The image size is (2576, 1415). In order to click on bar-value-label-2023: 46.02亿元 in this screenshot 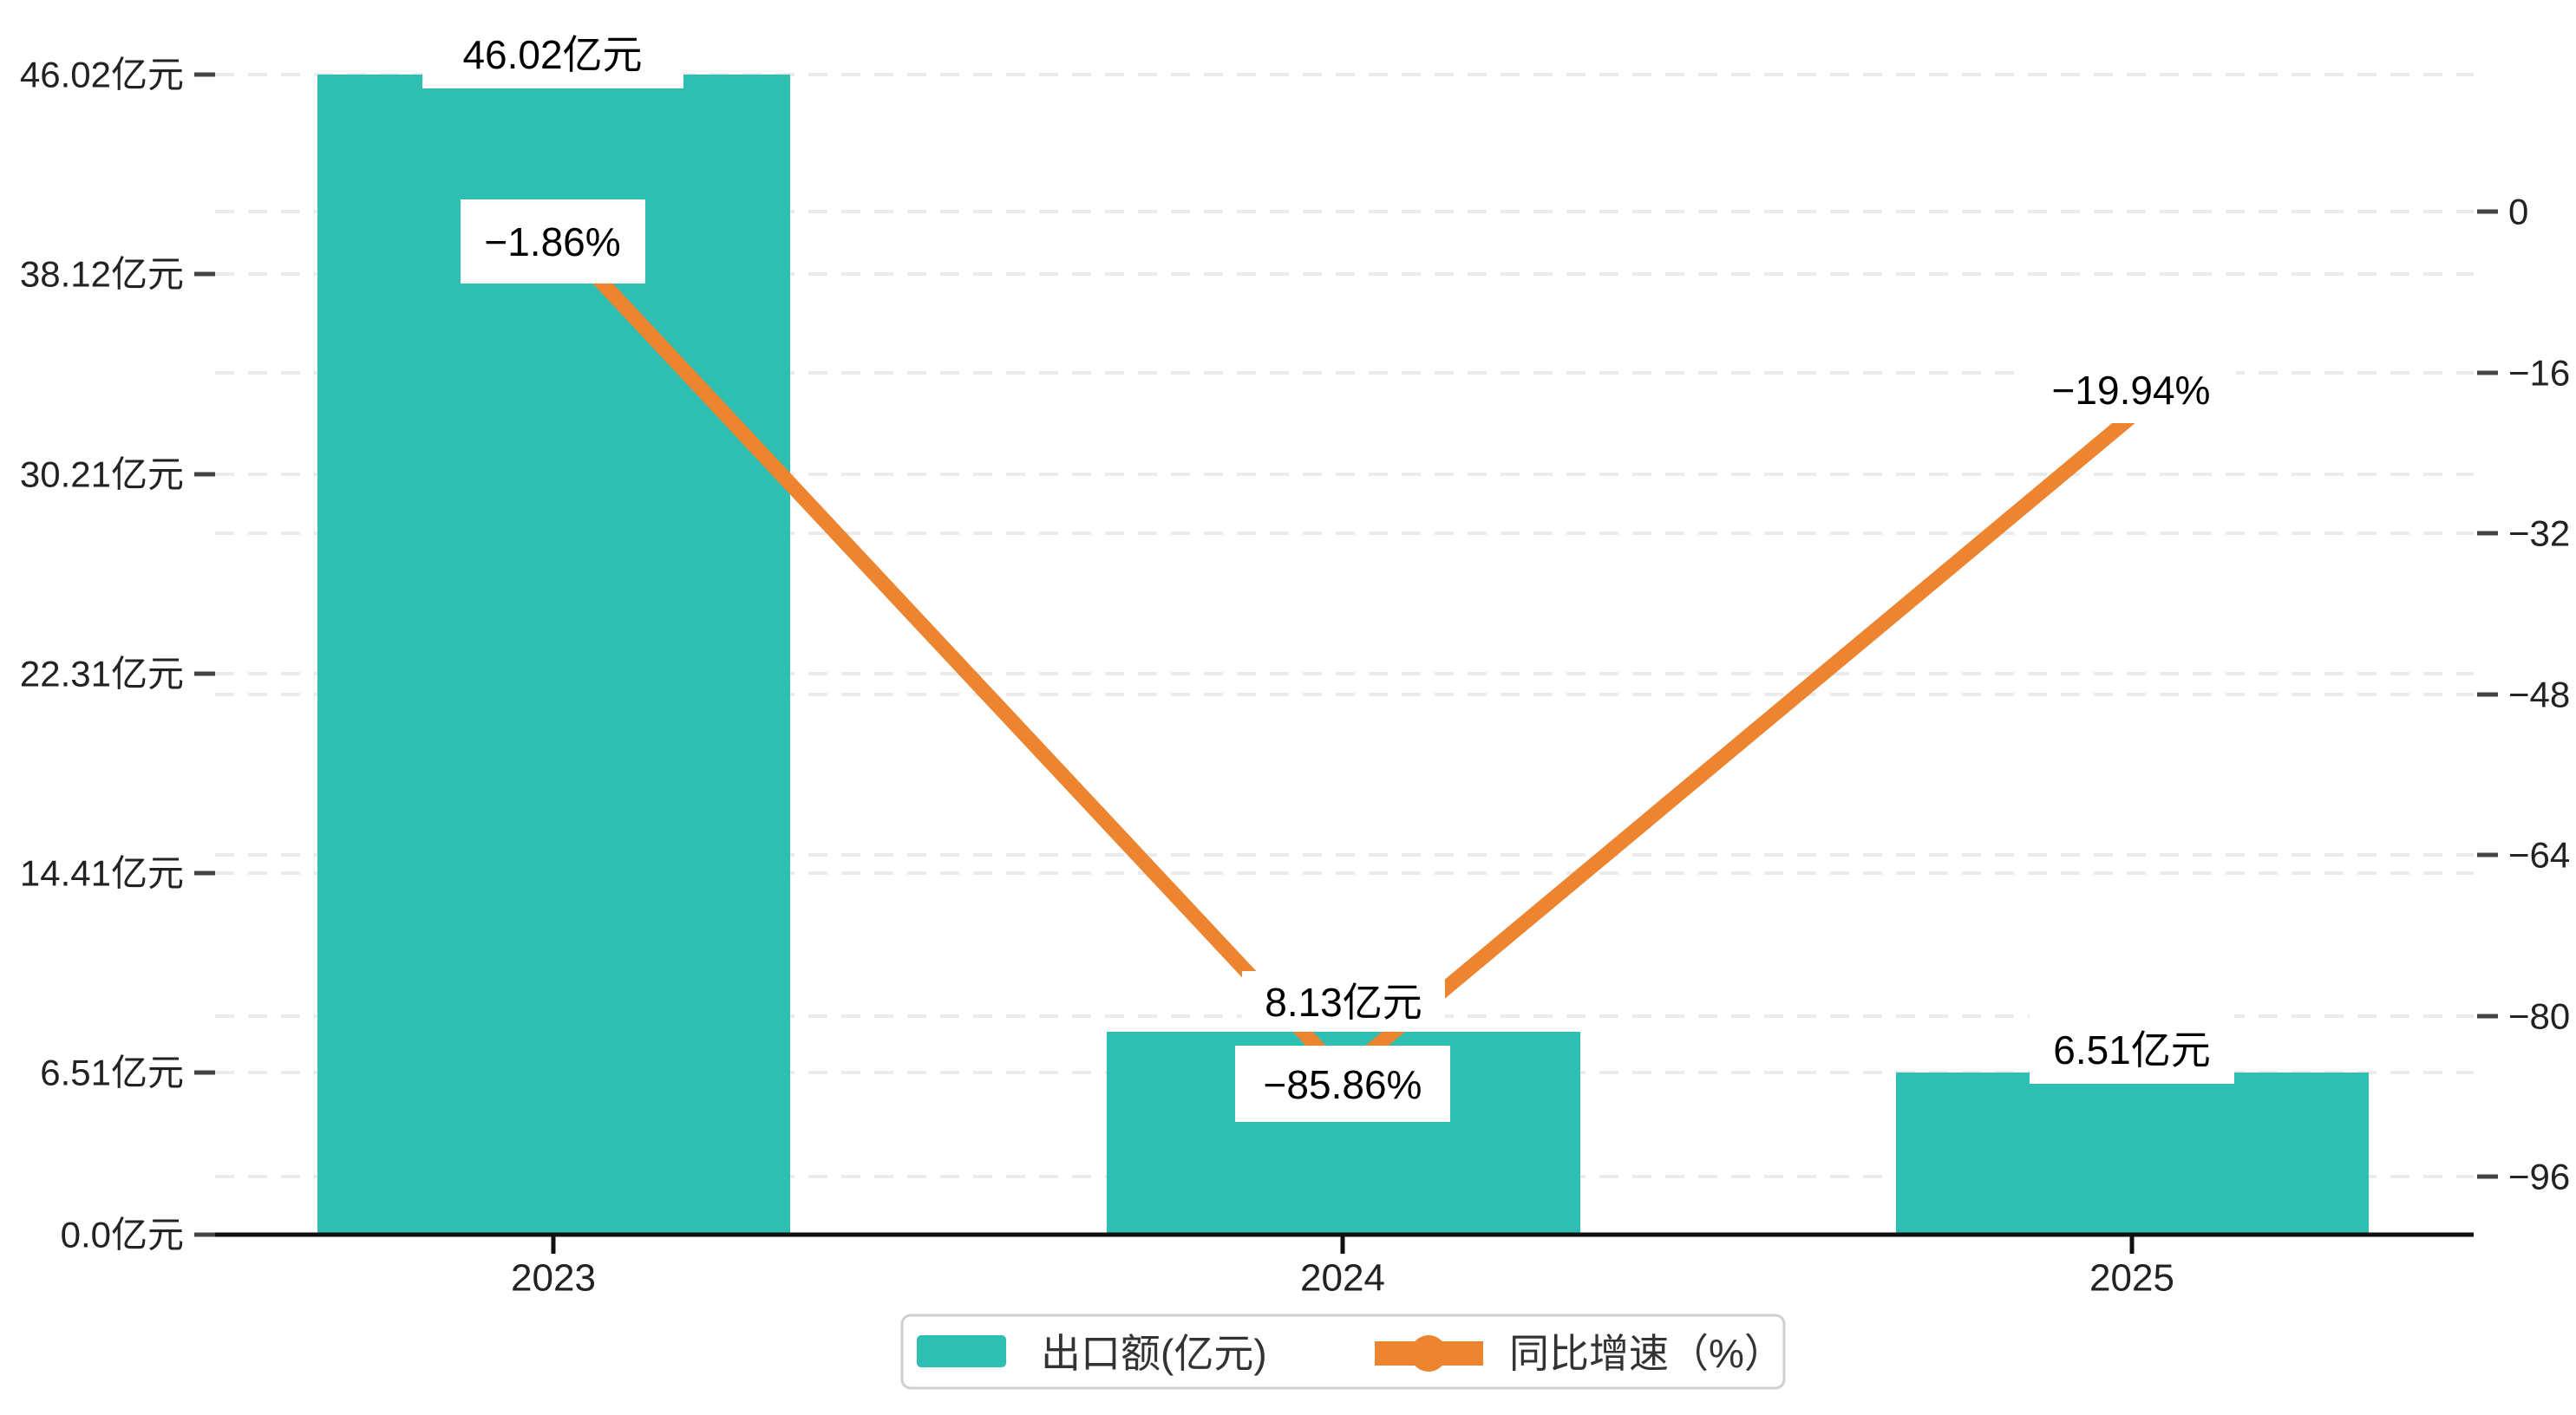, I will do `click(552, 54)`.